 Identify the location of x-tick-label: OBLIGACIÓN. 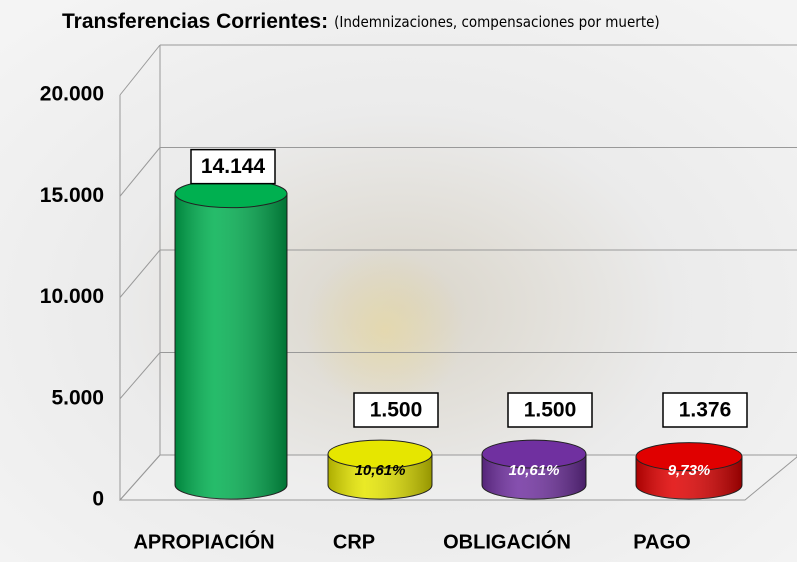
(507, 541).